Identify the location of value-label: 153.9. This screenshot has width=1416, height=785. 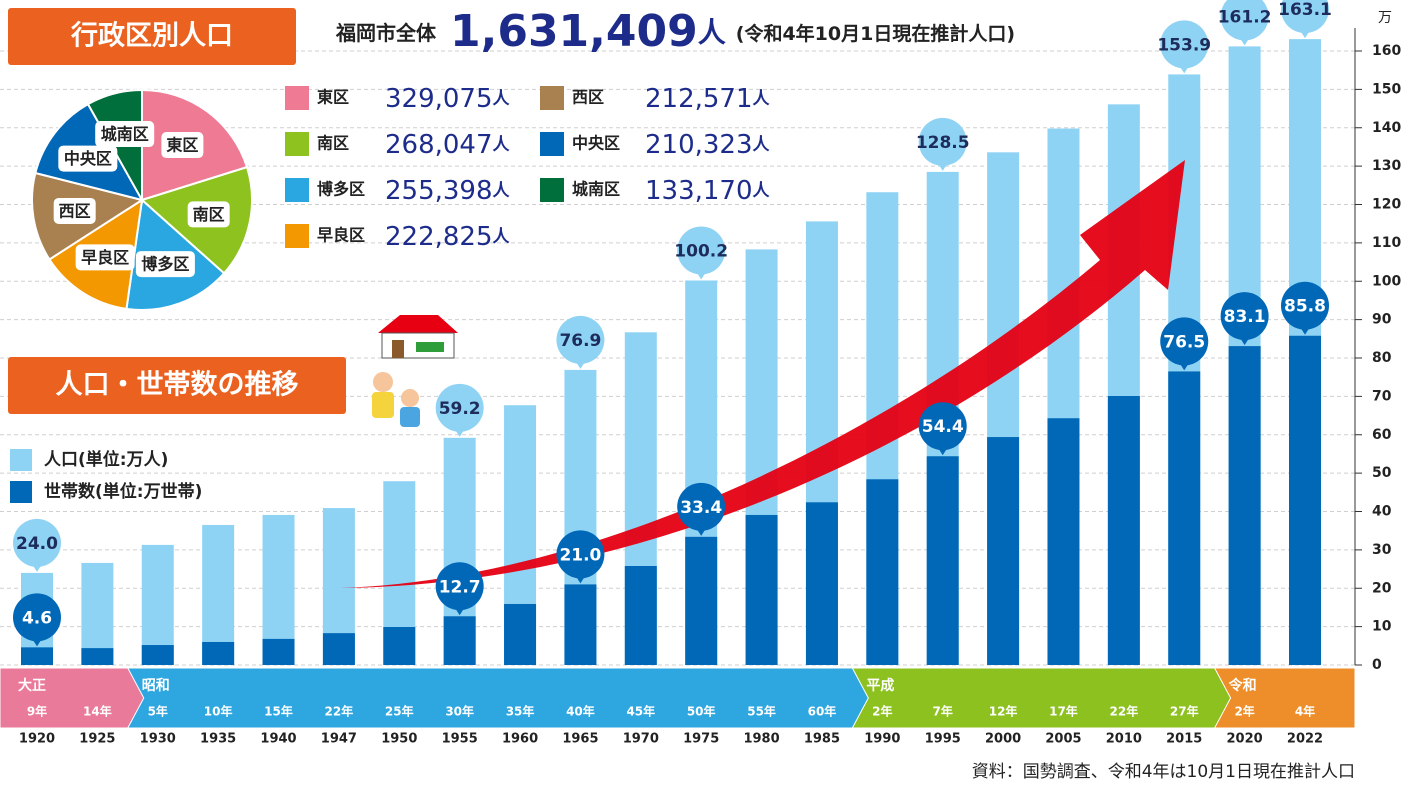
(1184, 45).